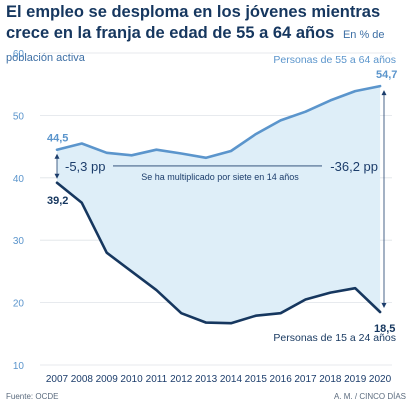  What do you see at coordinates (355, 379) in the screenshot?
I see `x-tick-label-2019: 2019` at bounding box center [355, 379].